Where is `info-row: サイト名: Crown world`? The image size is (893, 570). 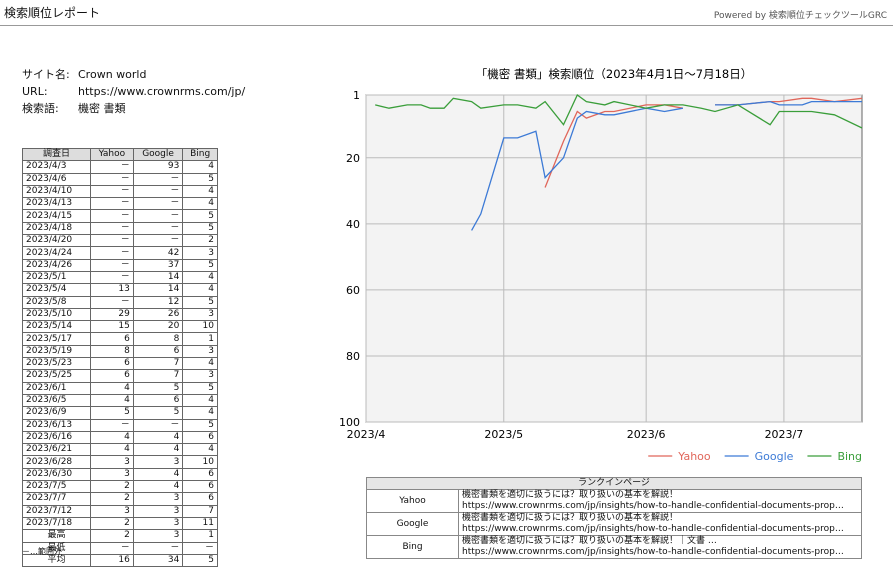
info-row: サイト名: Crown world is located at coordinates (133, 74).